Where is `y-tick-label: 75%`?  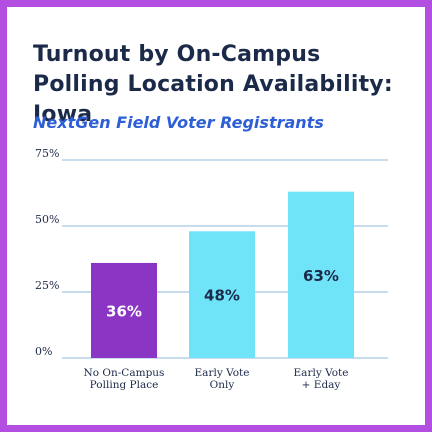 y-tick-label: 75% is located at coordinates (47, 153).